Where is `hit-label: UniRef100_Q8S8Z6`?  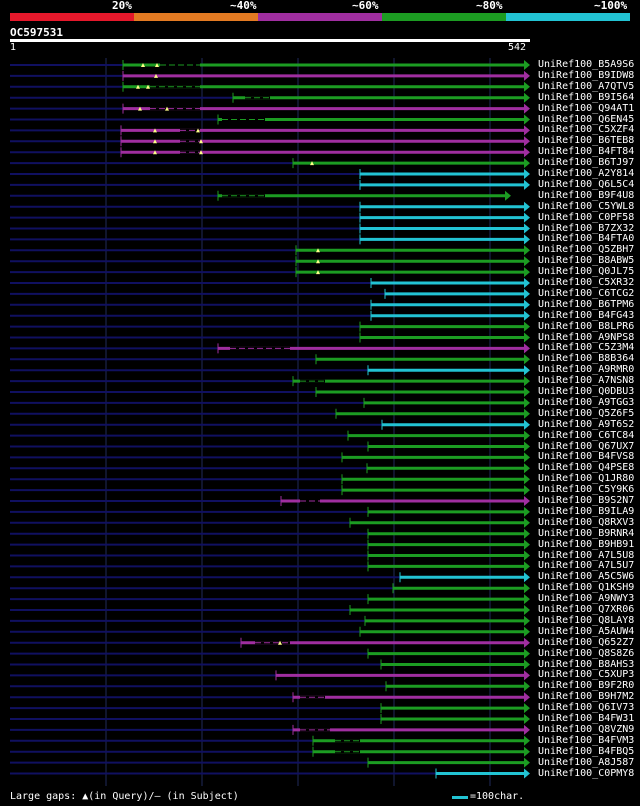 hit-label: UniRef100_Q8S8Z6 is located at coordinates (586, 653).